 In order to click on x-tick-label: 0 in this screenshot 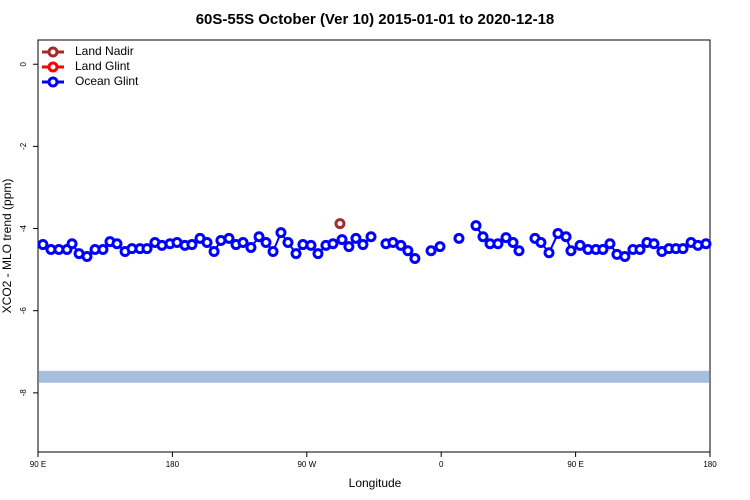, I will do `click(441, 464)`.